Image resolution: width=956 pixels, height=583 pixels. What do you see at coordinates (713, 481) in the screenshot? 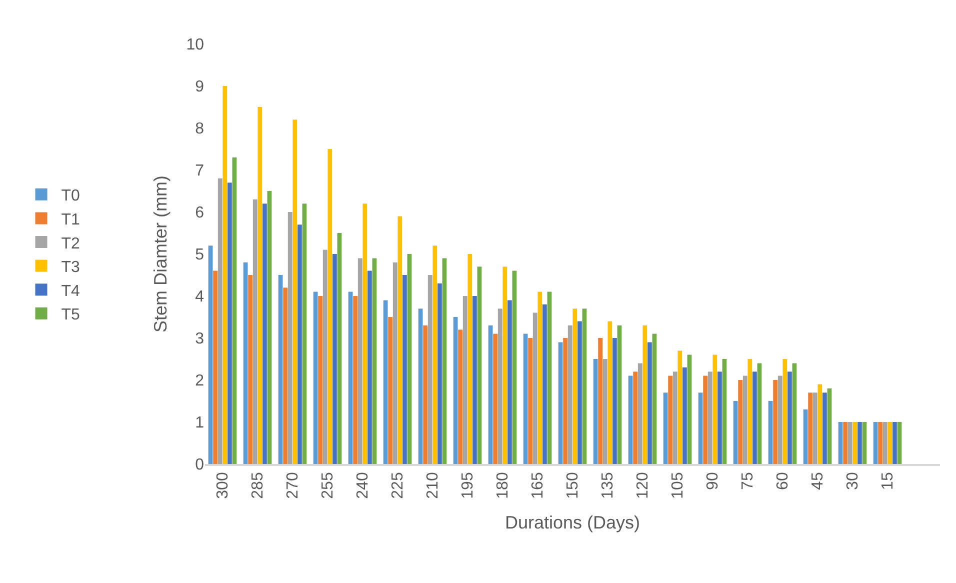
I see `x-tick-label: 90` at bounding box center [713, 481].